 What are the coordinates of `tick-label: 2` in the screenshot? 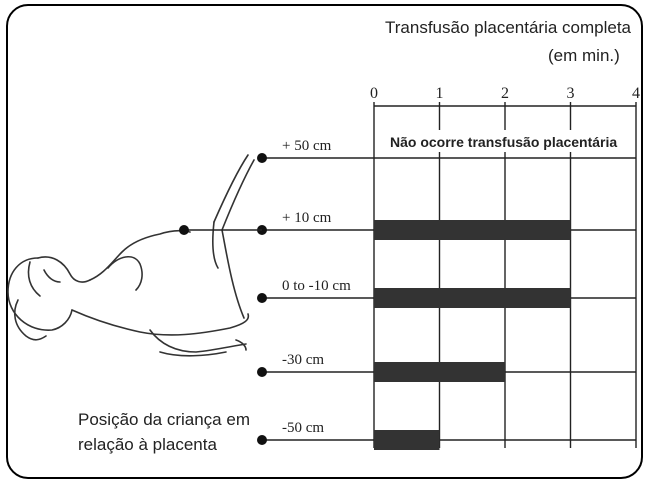 It's located at (505, 93).